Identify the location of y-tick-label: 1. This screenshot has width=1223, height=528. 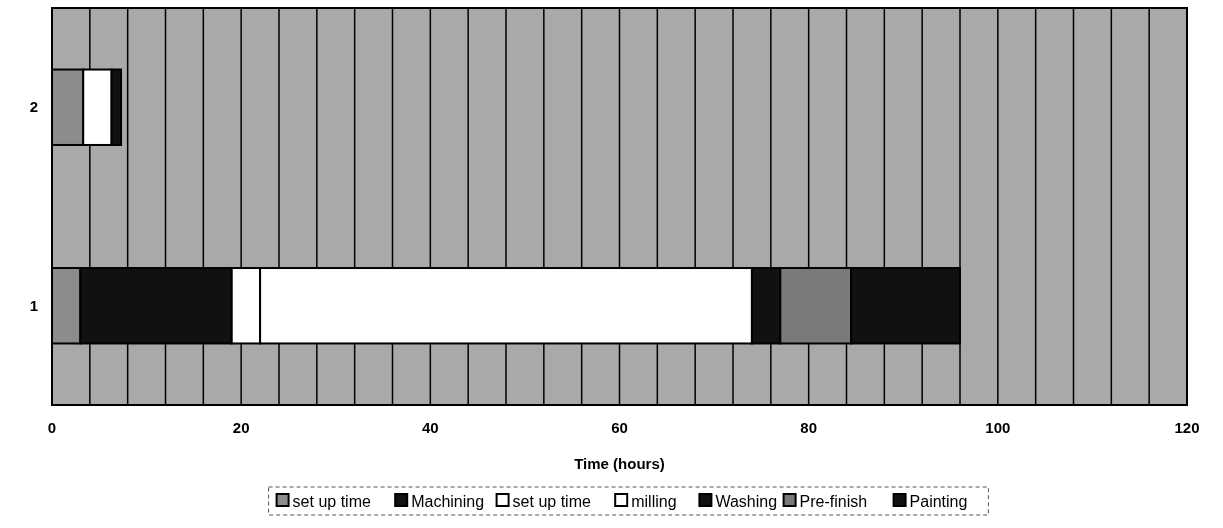
(33, 305).